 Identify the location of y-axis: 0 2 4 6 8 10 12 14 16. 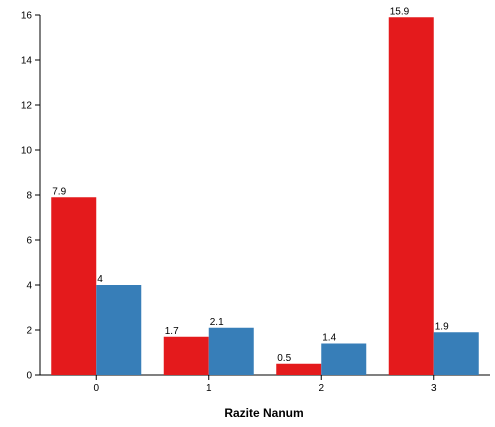
(31, 196).